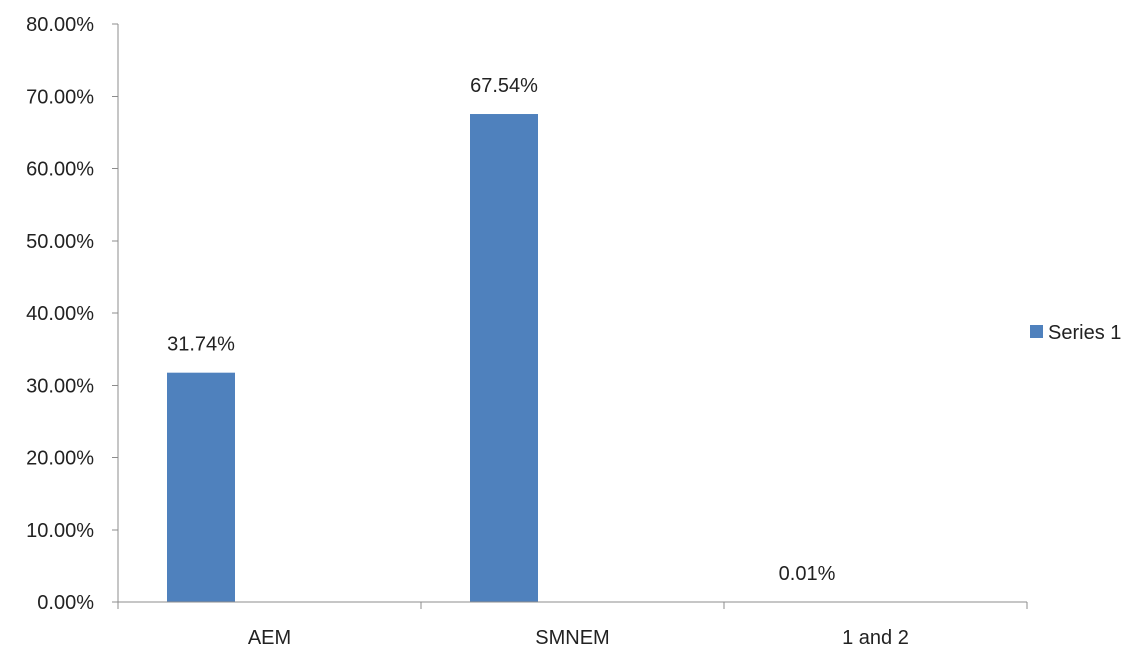 The height and width of the screenshot is (648, 1136). Describe the element at coordinates (572, 637) in the screenshot. I see `x-category-label: SMNEM` at that location.